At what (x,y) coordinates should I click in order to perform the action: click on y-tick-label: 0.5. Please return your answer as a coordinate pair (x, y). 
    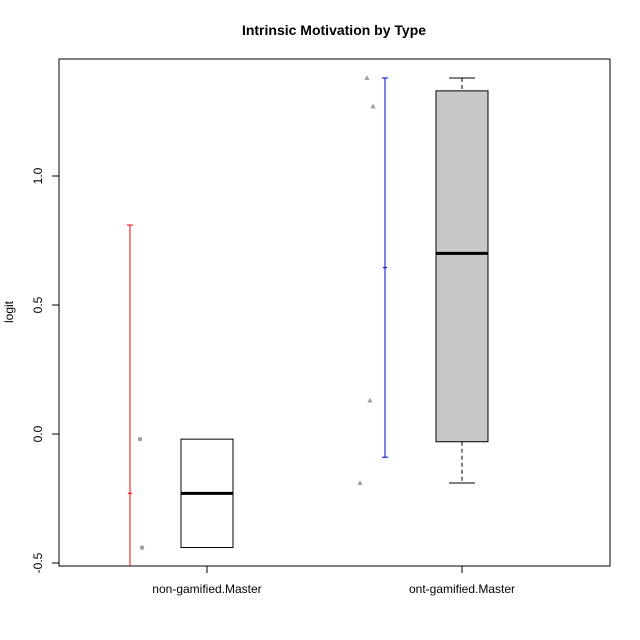
    Looking at the image, I should click on (38, 304).